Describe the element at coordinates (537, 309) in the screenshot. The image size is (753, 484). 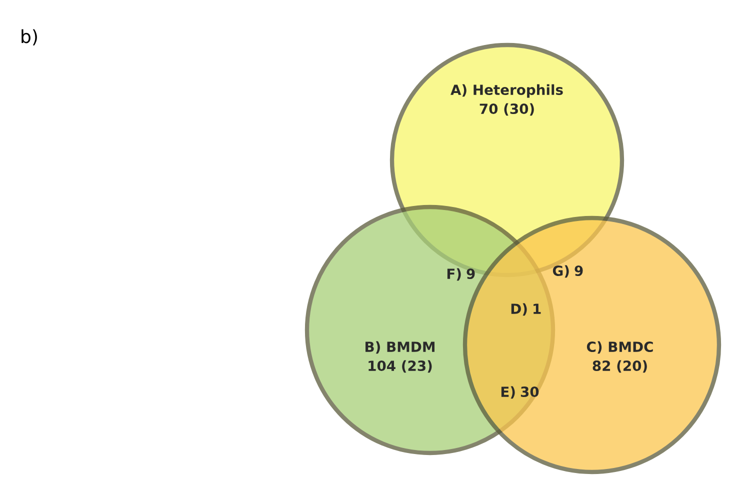
I see `data-label: 1` at that location.